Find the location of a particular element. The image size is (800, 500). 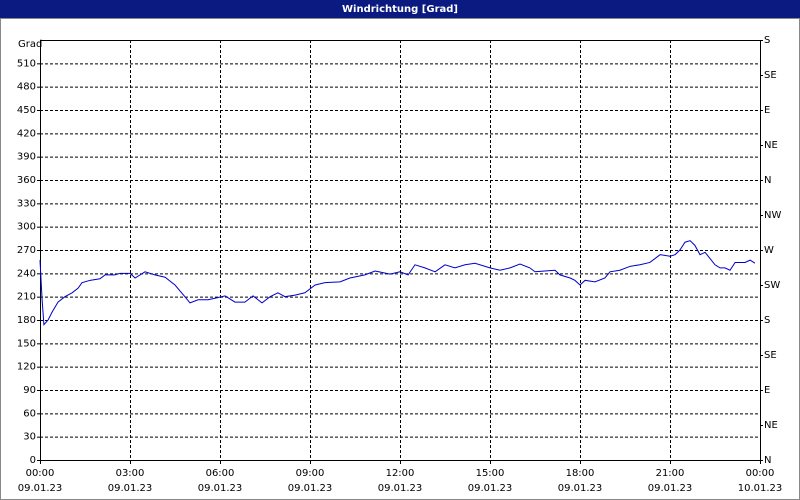

y2-tick-label: SW is located at coordinates (772, 285).